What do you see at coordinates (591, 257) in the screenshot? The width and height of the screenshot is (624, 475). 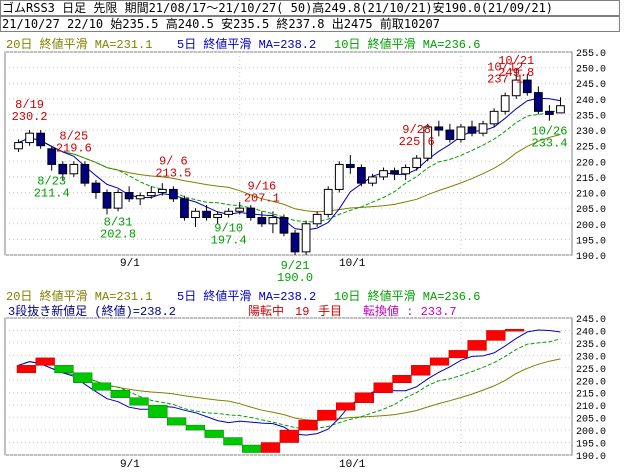 I see `main-y-tick: 190.0` at bounding box center [591, 257].